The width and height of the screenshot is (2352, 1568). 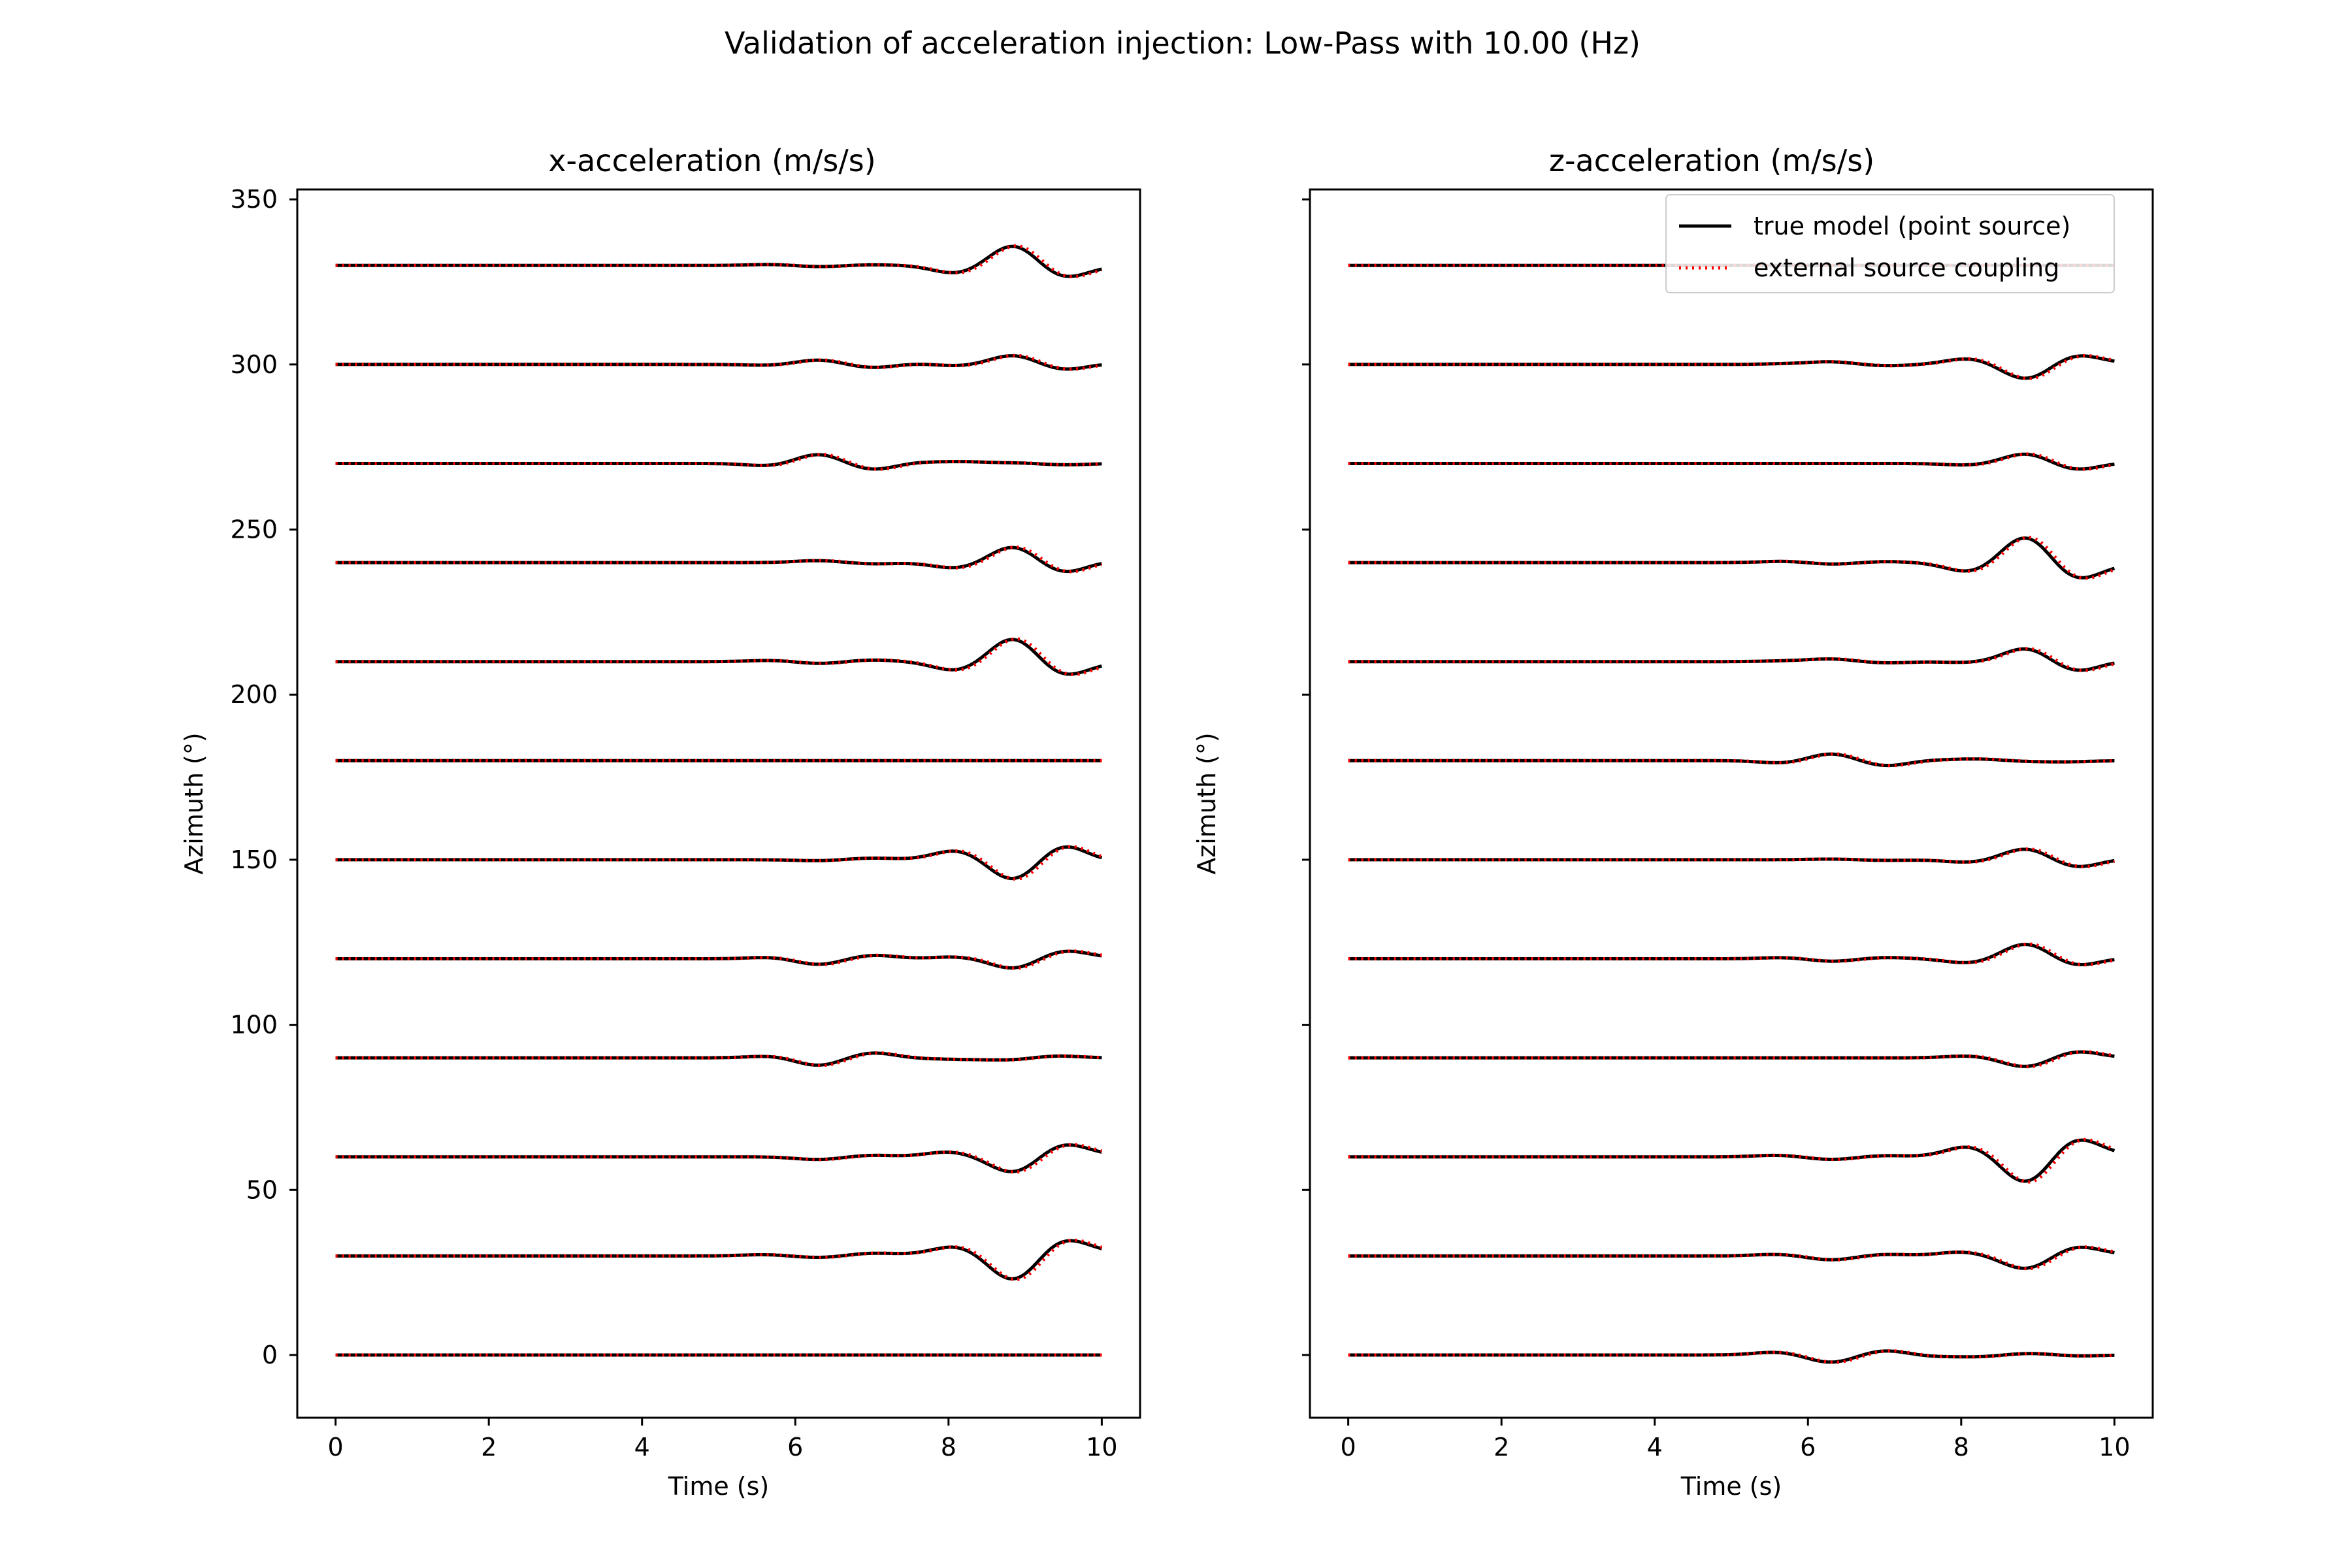 I want to click on y-tick-label: 100, so click(x=254, y=1025).